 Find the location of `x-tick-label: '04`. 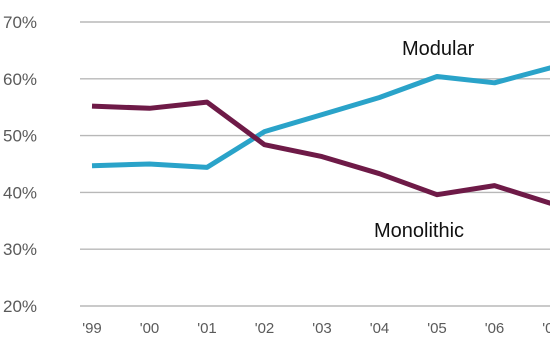

x-tick-label: '04 is located at coordinates (380, 328).